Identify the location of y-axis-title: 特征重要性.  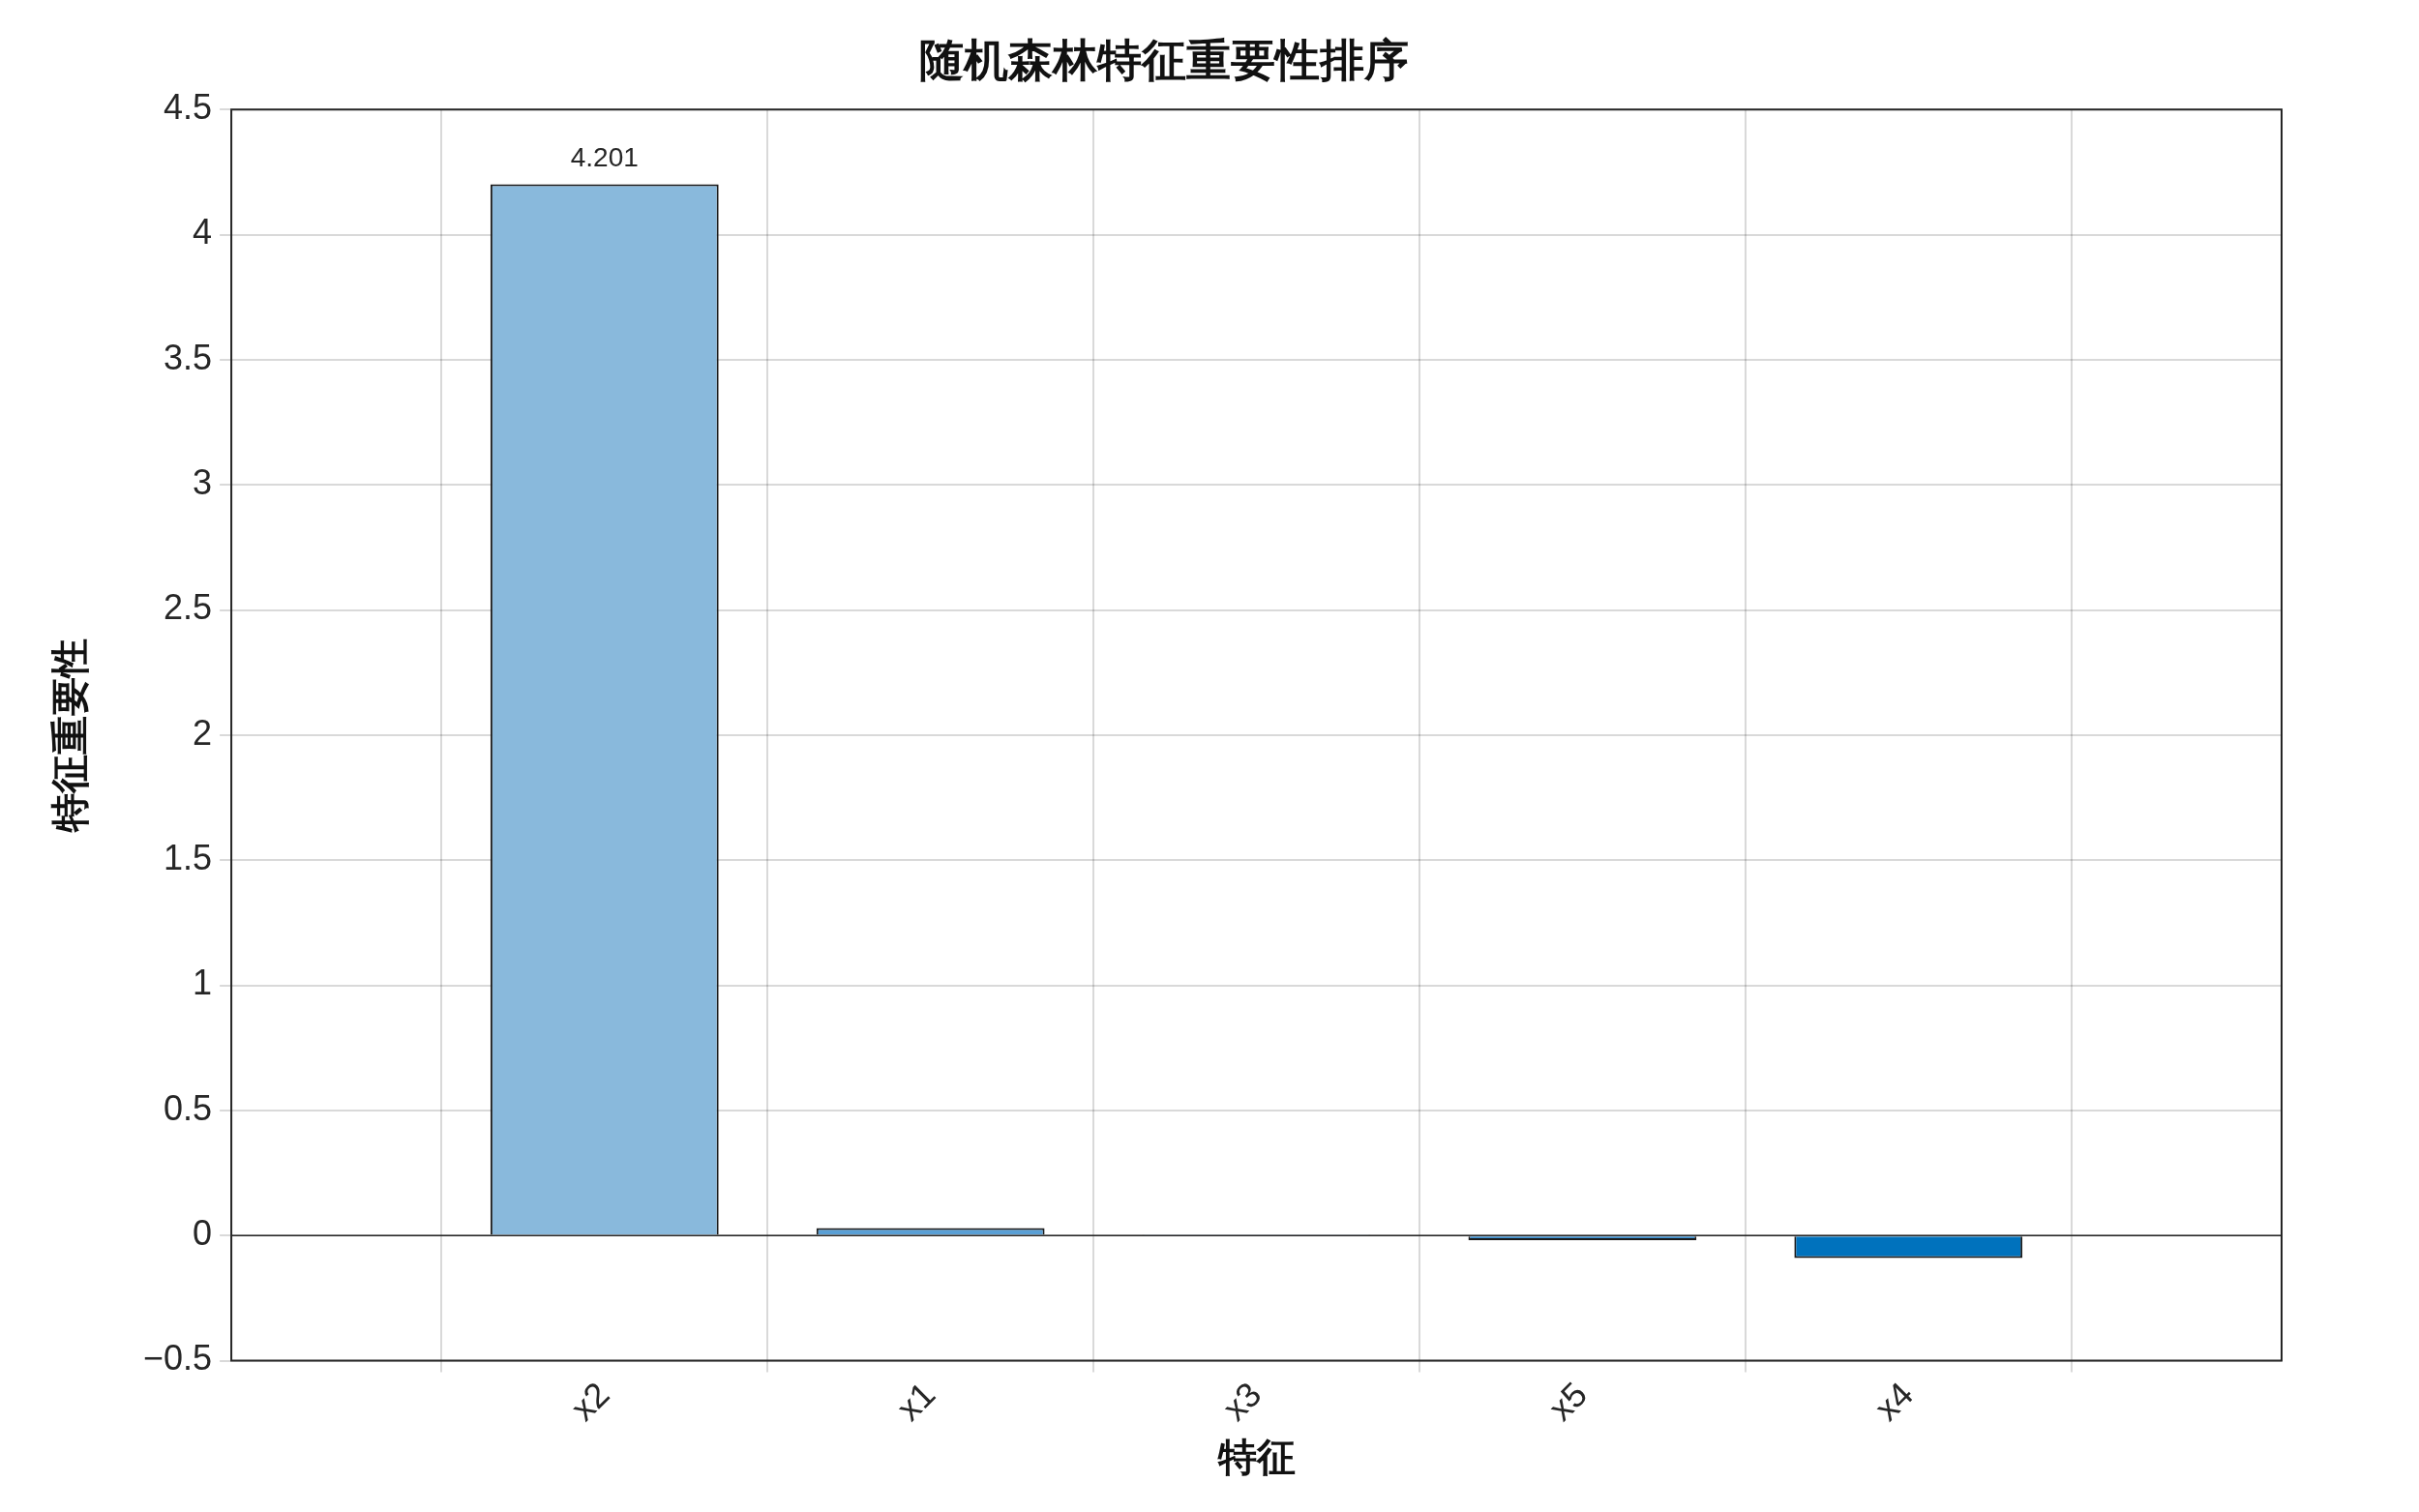
(69, 735).